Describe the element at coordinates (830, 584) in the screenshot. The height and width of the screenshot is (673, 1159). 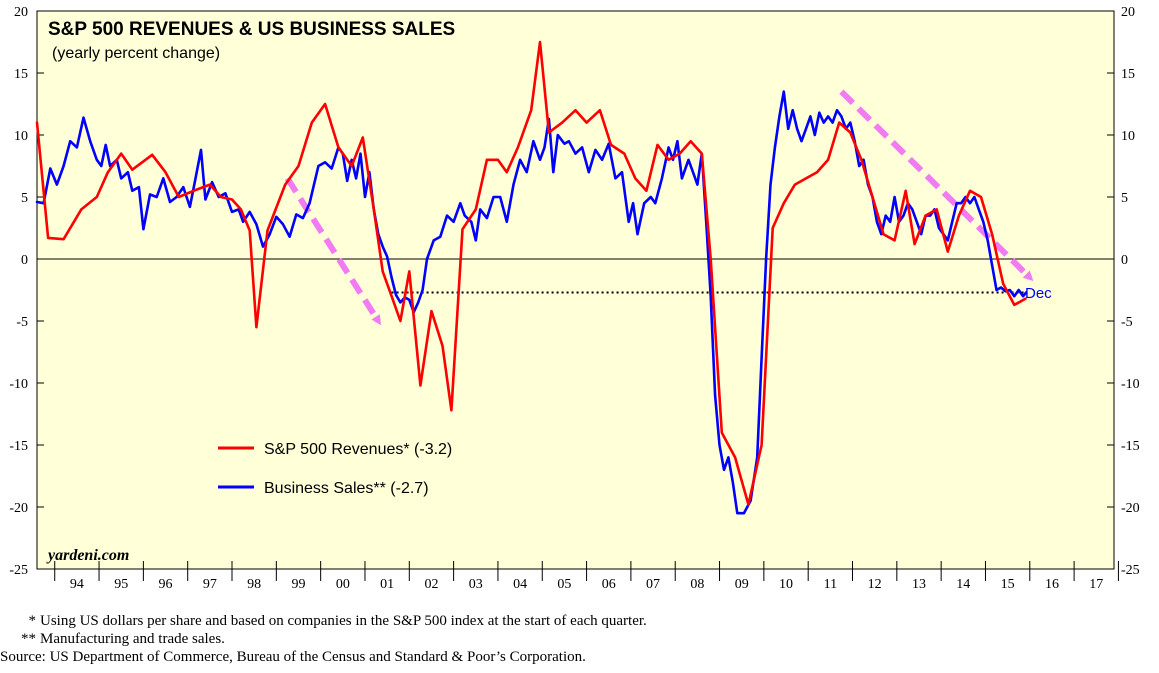
I see `x-tick-label: 11` at that location.